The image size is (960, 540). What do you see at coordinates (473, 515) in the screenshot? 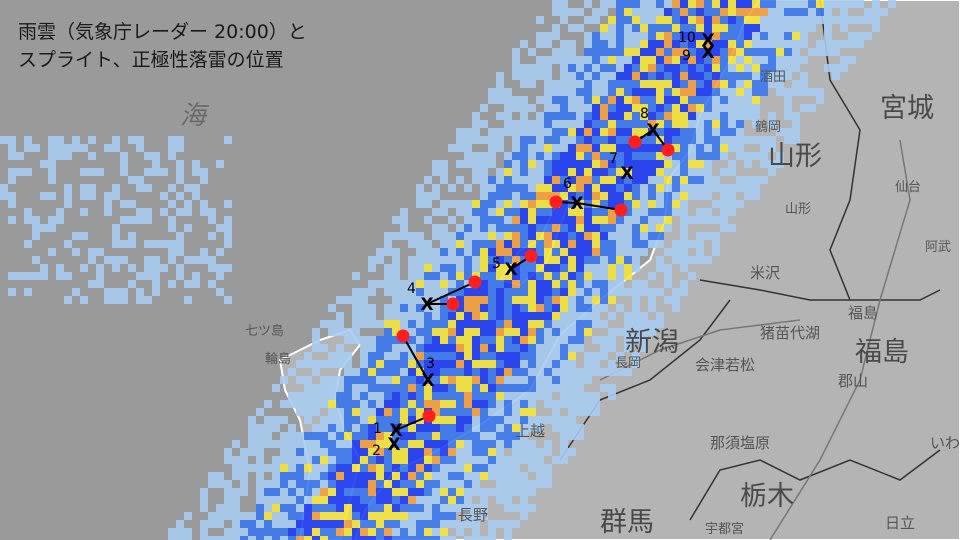
I see `place-label: 長野` at bounding box center [473, 515].